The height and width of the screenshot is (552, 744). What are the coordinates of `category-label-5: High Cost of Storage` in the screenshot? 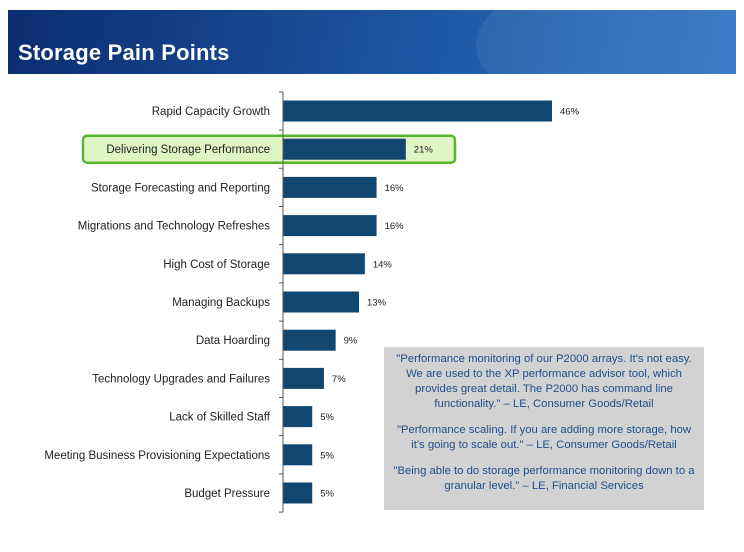 It's located at (216, 265).